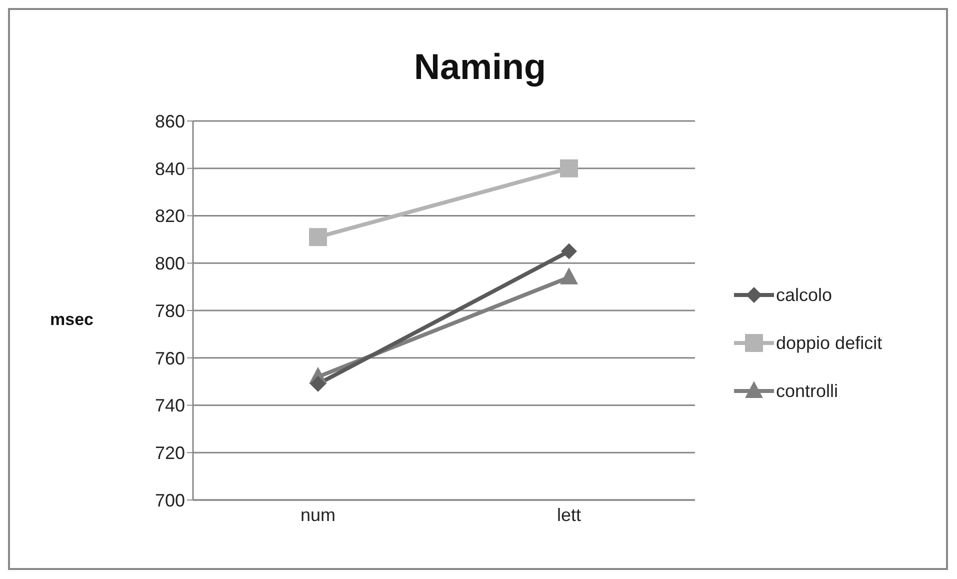 Image resolution: width=957 pixels, height=579 pixels. Describe the element at coordinates (169, 358) in the screenshot. I see `y-tick-label: 760` at that location.